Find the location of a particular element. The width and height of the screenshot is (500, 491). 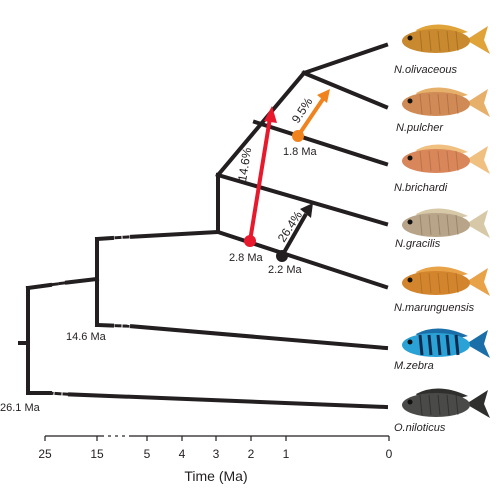

branch-mzebra-b is located at coordinates (259, 337).